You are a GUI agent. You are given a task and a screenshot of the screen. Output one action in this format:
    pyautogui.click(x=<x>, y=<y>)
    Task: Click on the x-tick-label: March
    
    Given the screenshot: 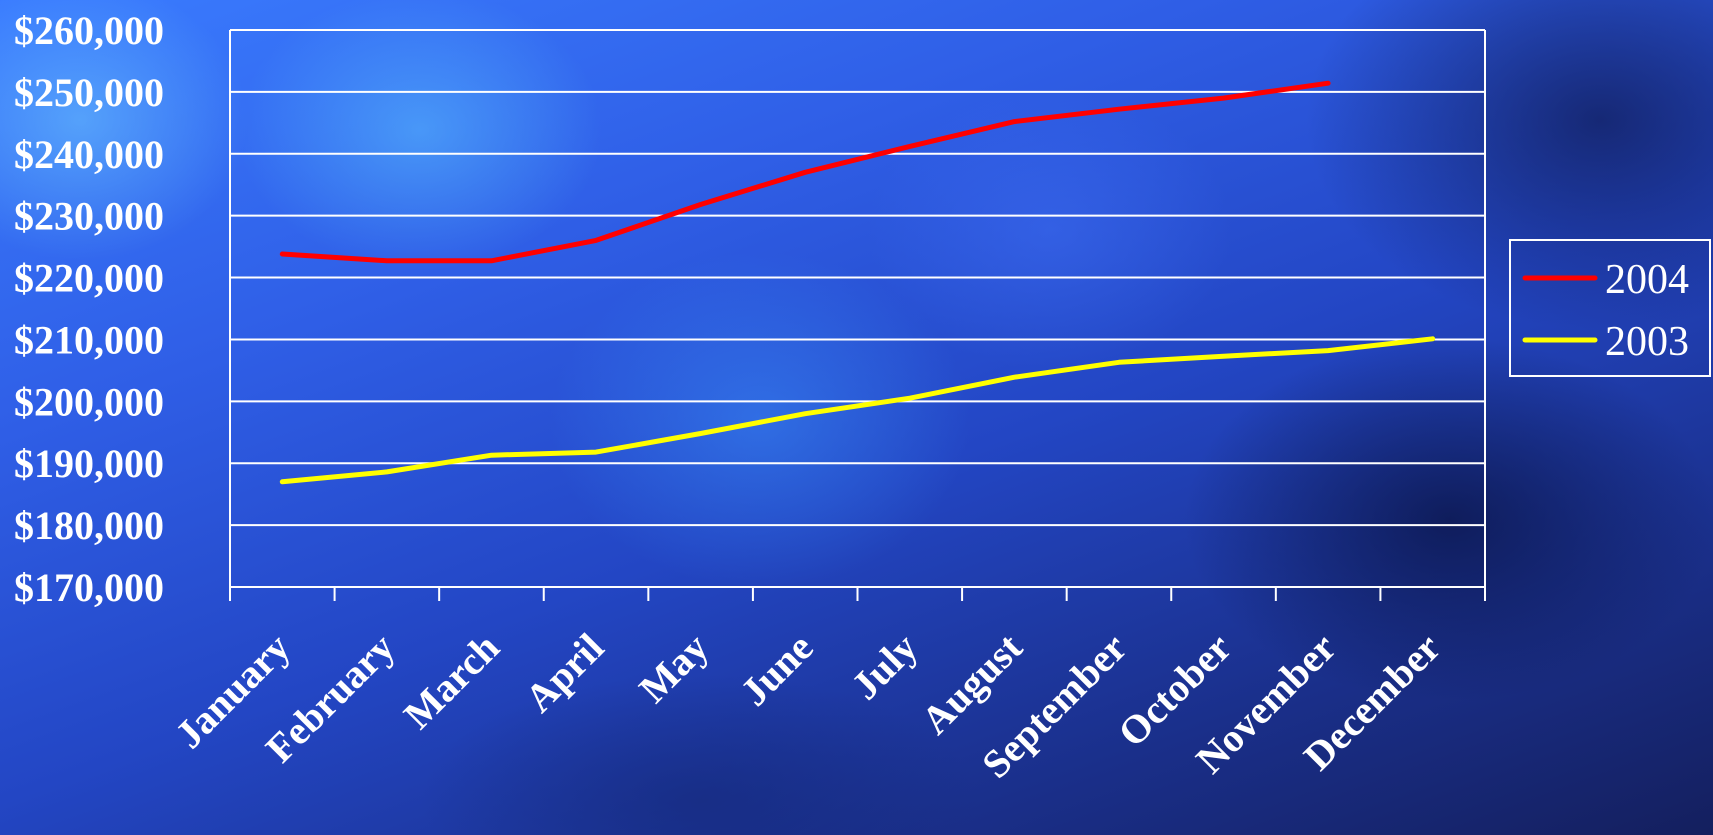 What is the action you would take?
    pyautogui.click(x=451, y=681)
    